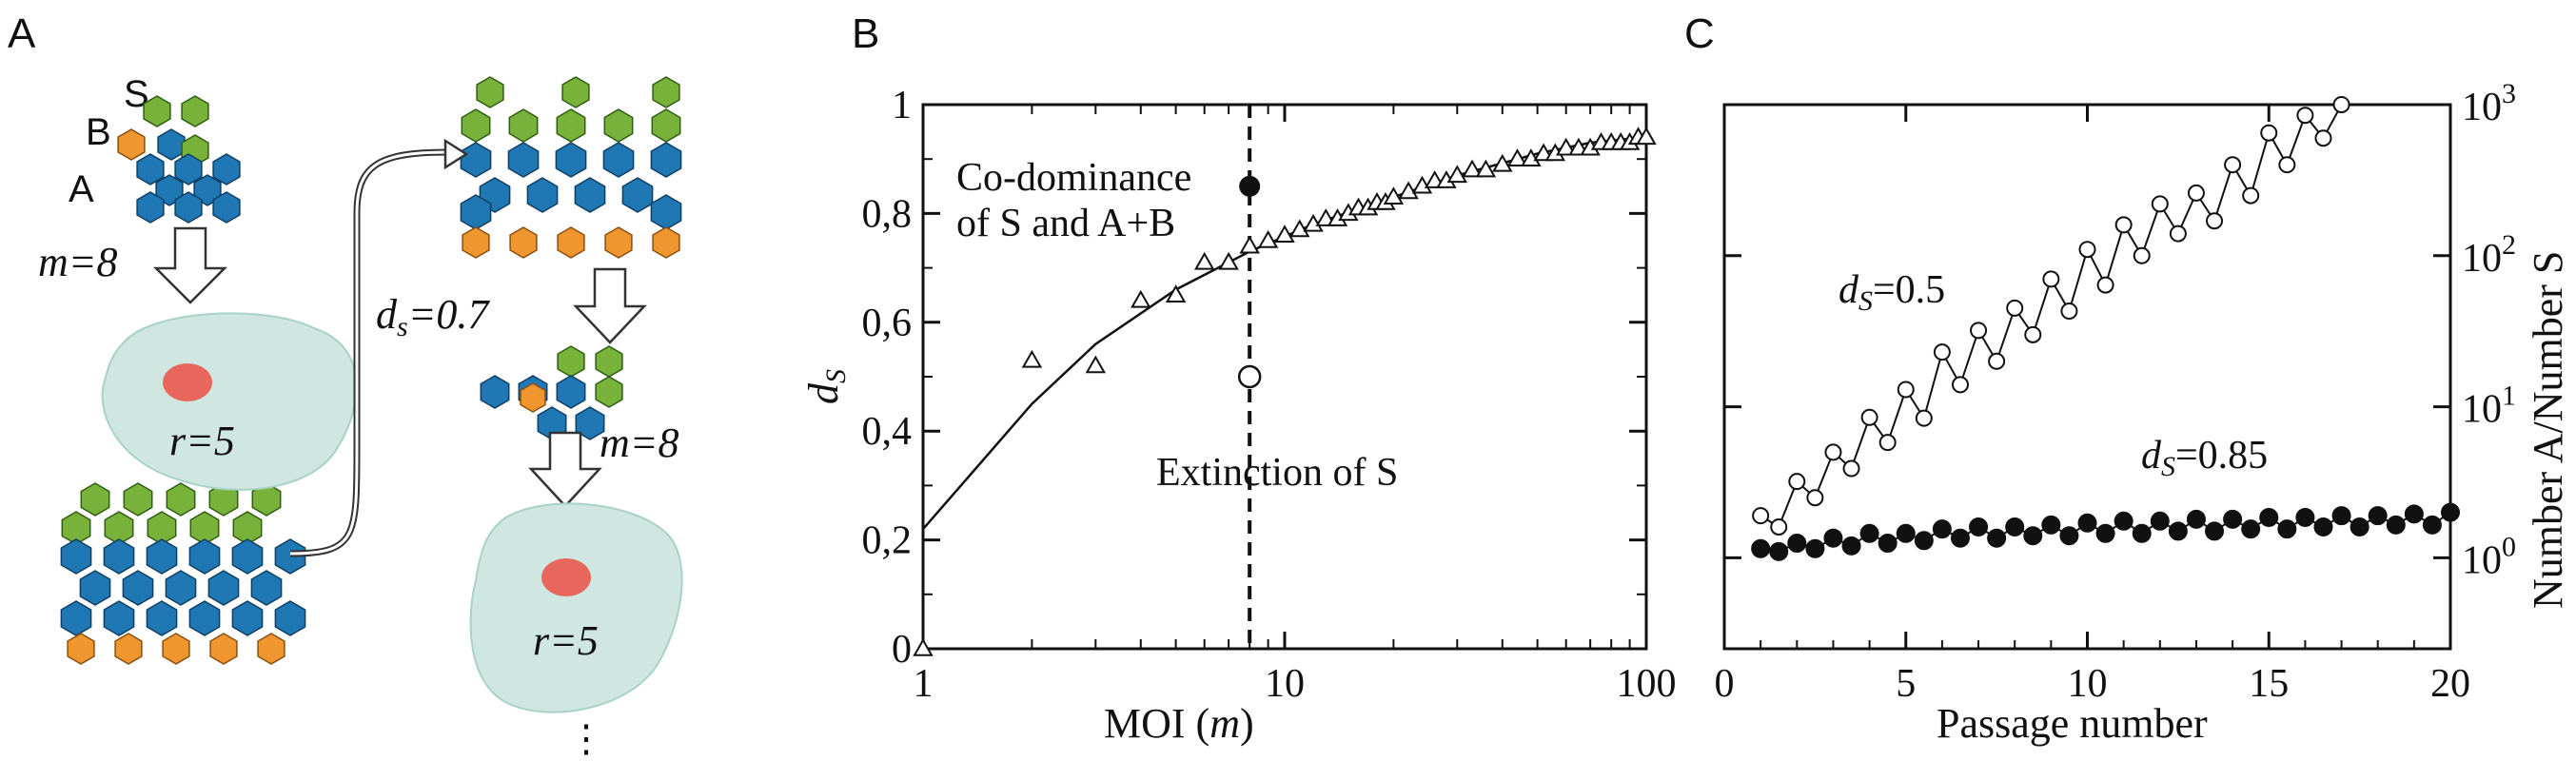 The width and height of the screenshot is (2576, 761). Describe the element at coordinates (190, 265) in the screenshot. I see `down-arrow-icon` at that location.